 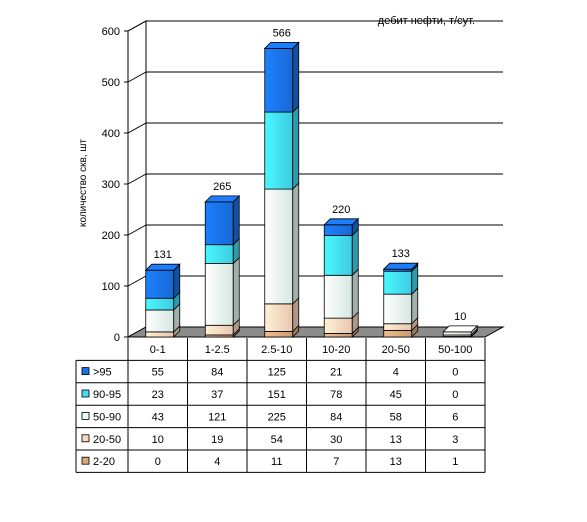 I want to click on table-cell: 19, so click(x=217, y=440).